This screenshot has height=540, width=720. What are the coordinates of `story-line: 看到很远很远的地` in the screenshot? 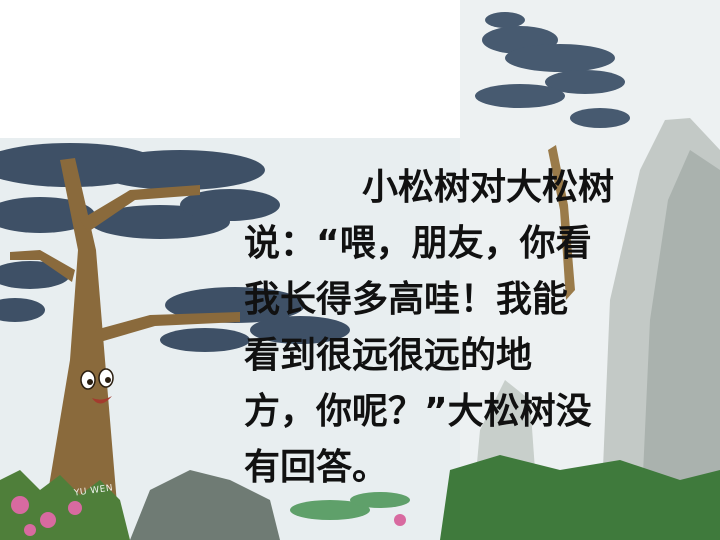 It's located at (388, 355).